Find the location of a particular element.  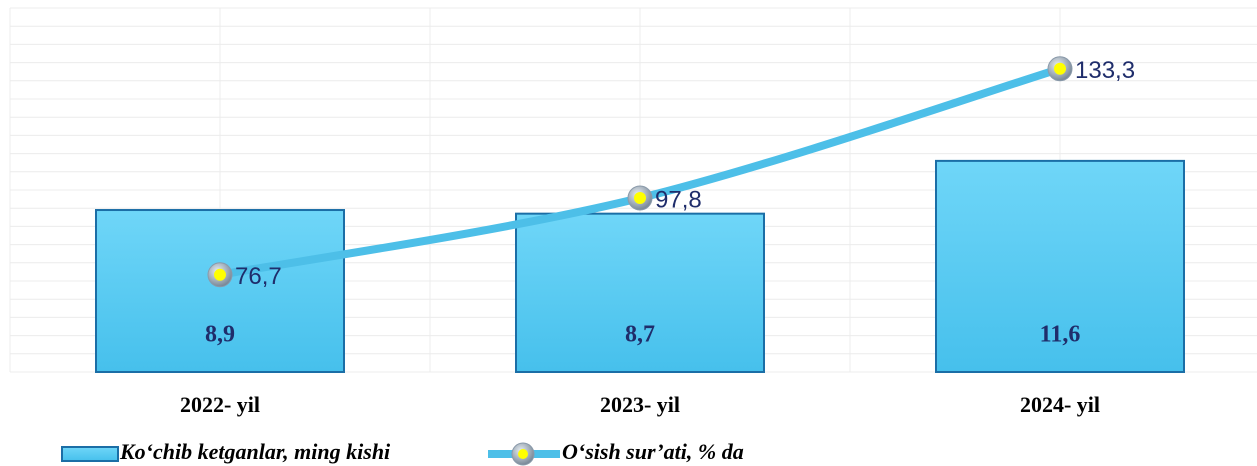

x-tick-label: 2022- yil is located at coordinates (220, 404).